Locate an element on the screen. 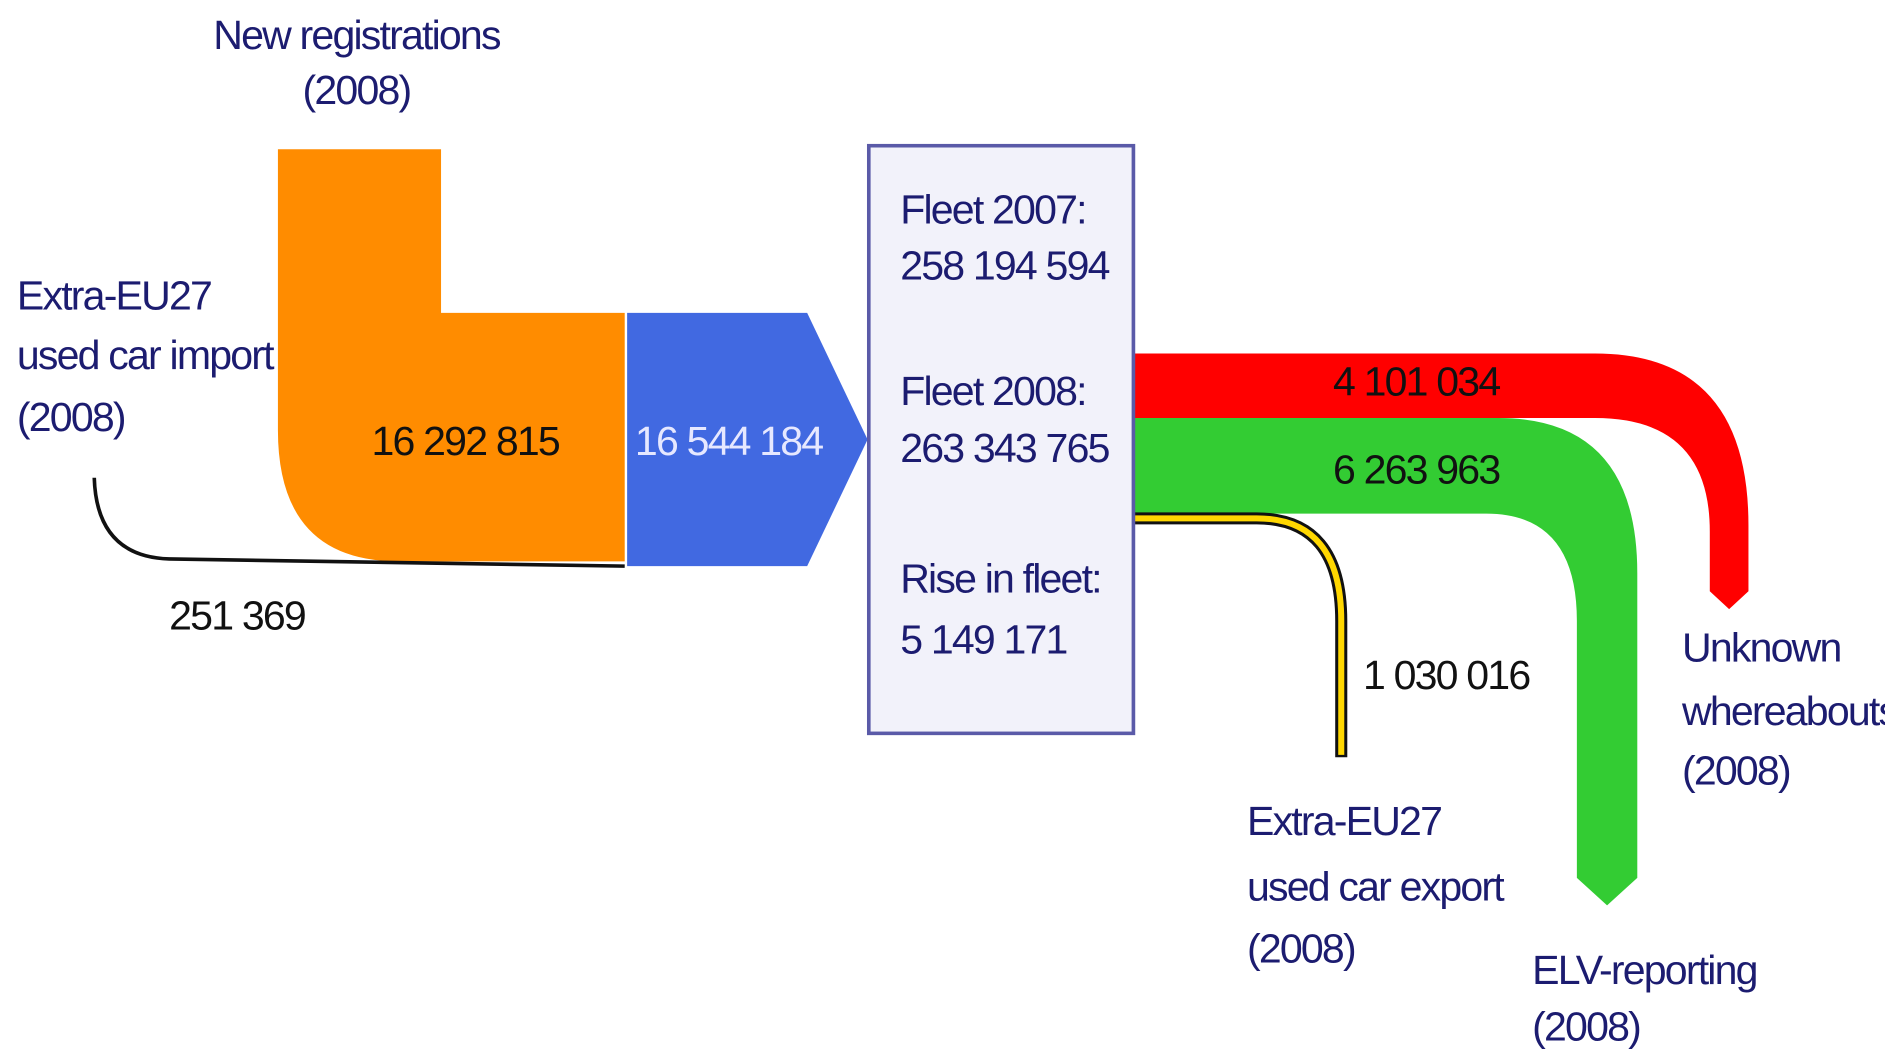 This screenshot has width=1885, height=1063. fleet-text: 258 194 594 is located at coordinates (1005, 266).